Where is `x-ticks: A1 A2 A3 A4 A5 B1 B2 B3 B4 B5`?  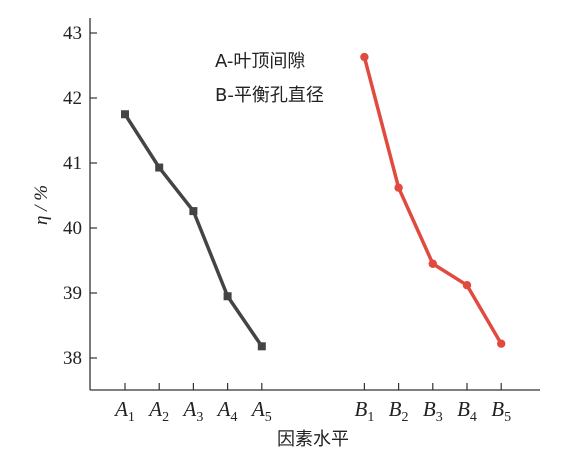 x-ticks: A1 A2 A3 A4 A5 B1 B2 B3 B4 B5 is located at coordinates (312, 404).